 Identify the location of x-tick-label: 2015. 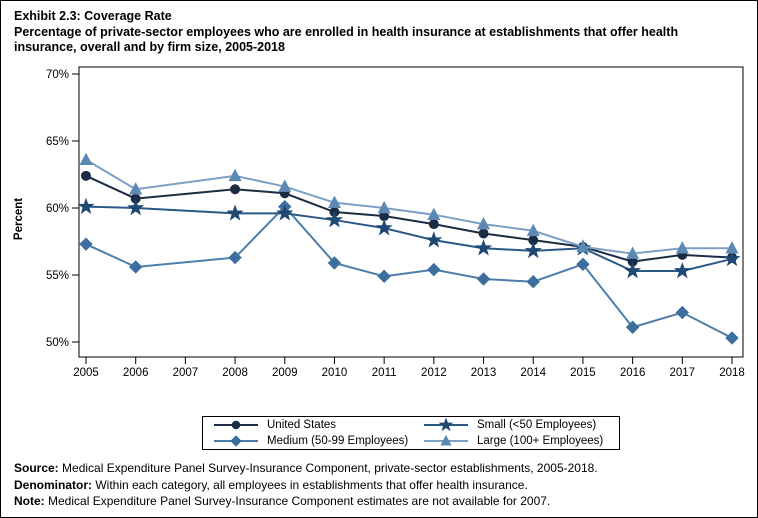
(583, 373).